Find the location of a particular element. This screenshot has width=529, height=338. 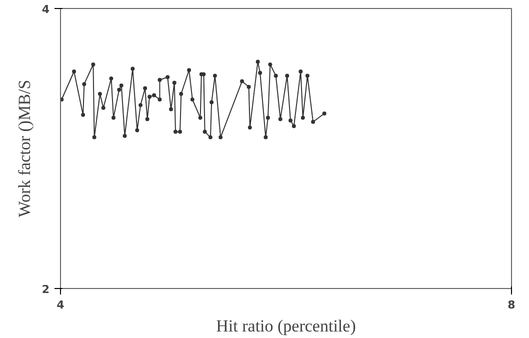

y-tick-label: 2 is located at coordinates (46, 289).